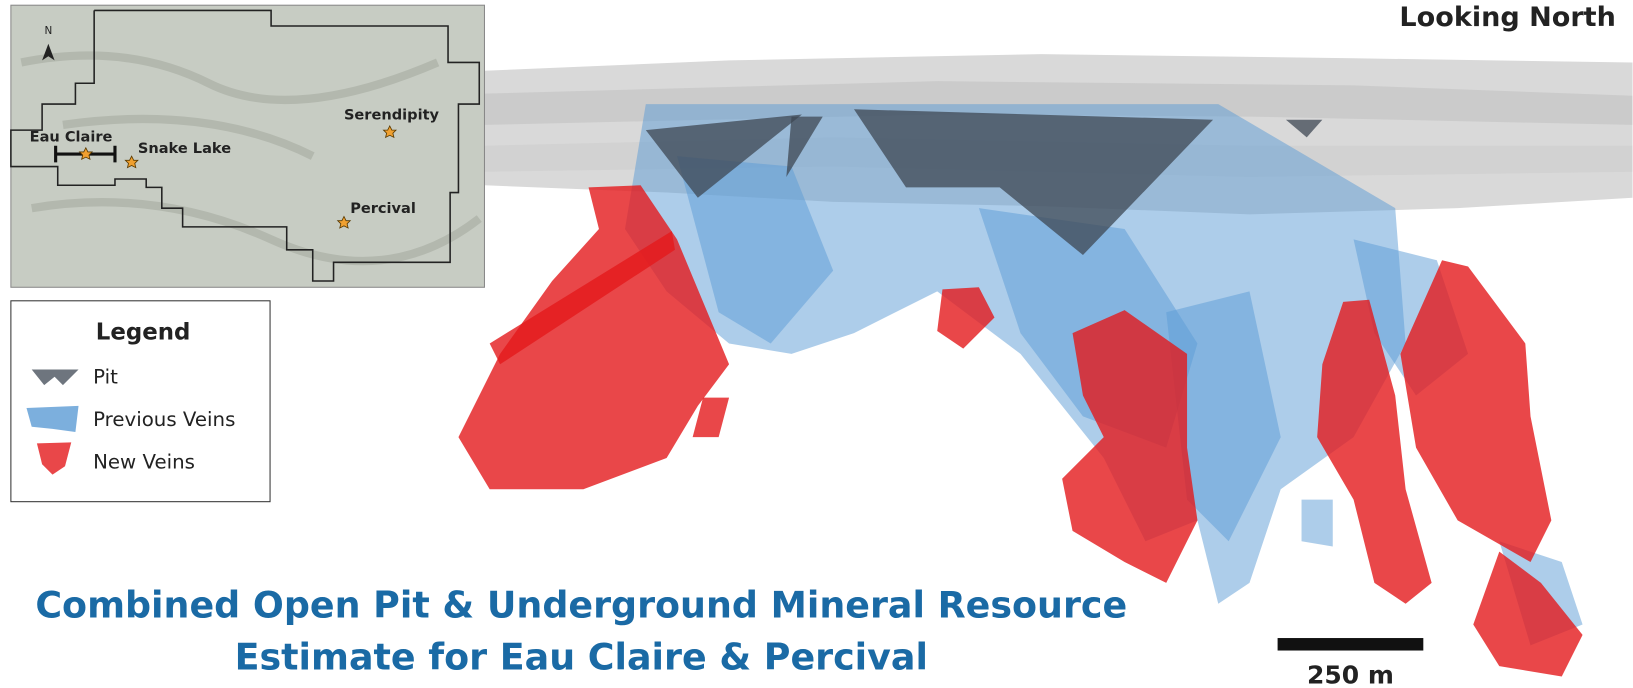 This screenshot has height=688, width=1633. I want to click on site-label: Serendipity, so click(392, 115).